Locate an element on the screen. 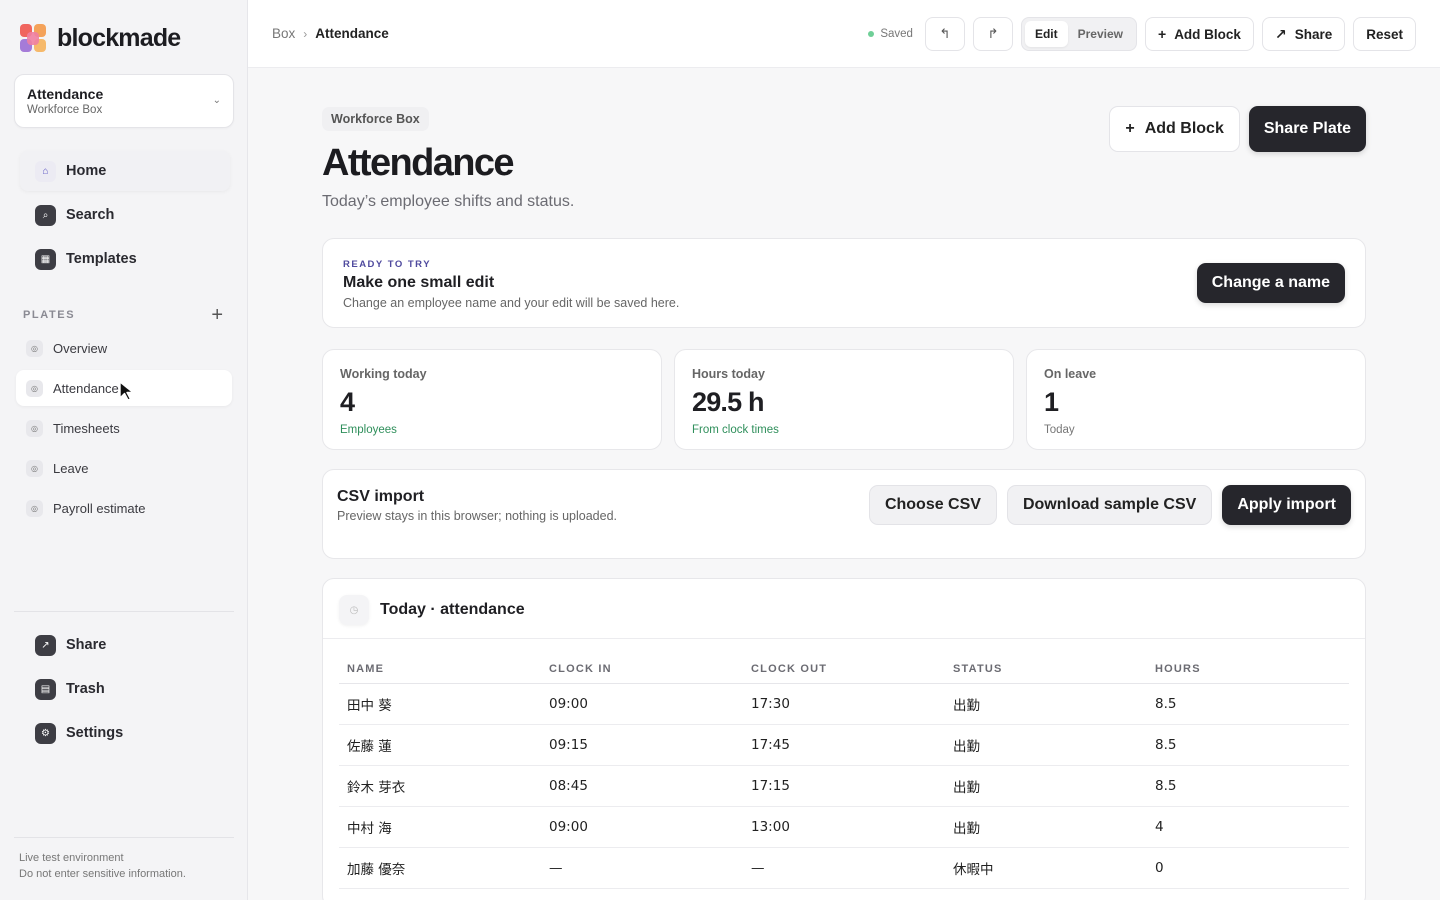  reset-label: Reset is located at coordinates (1384, 34).